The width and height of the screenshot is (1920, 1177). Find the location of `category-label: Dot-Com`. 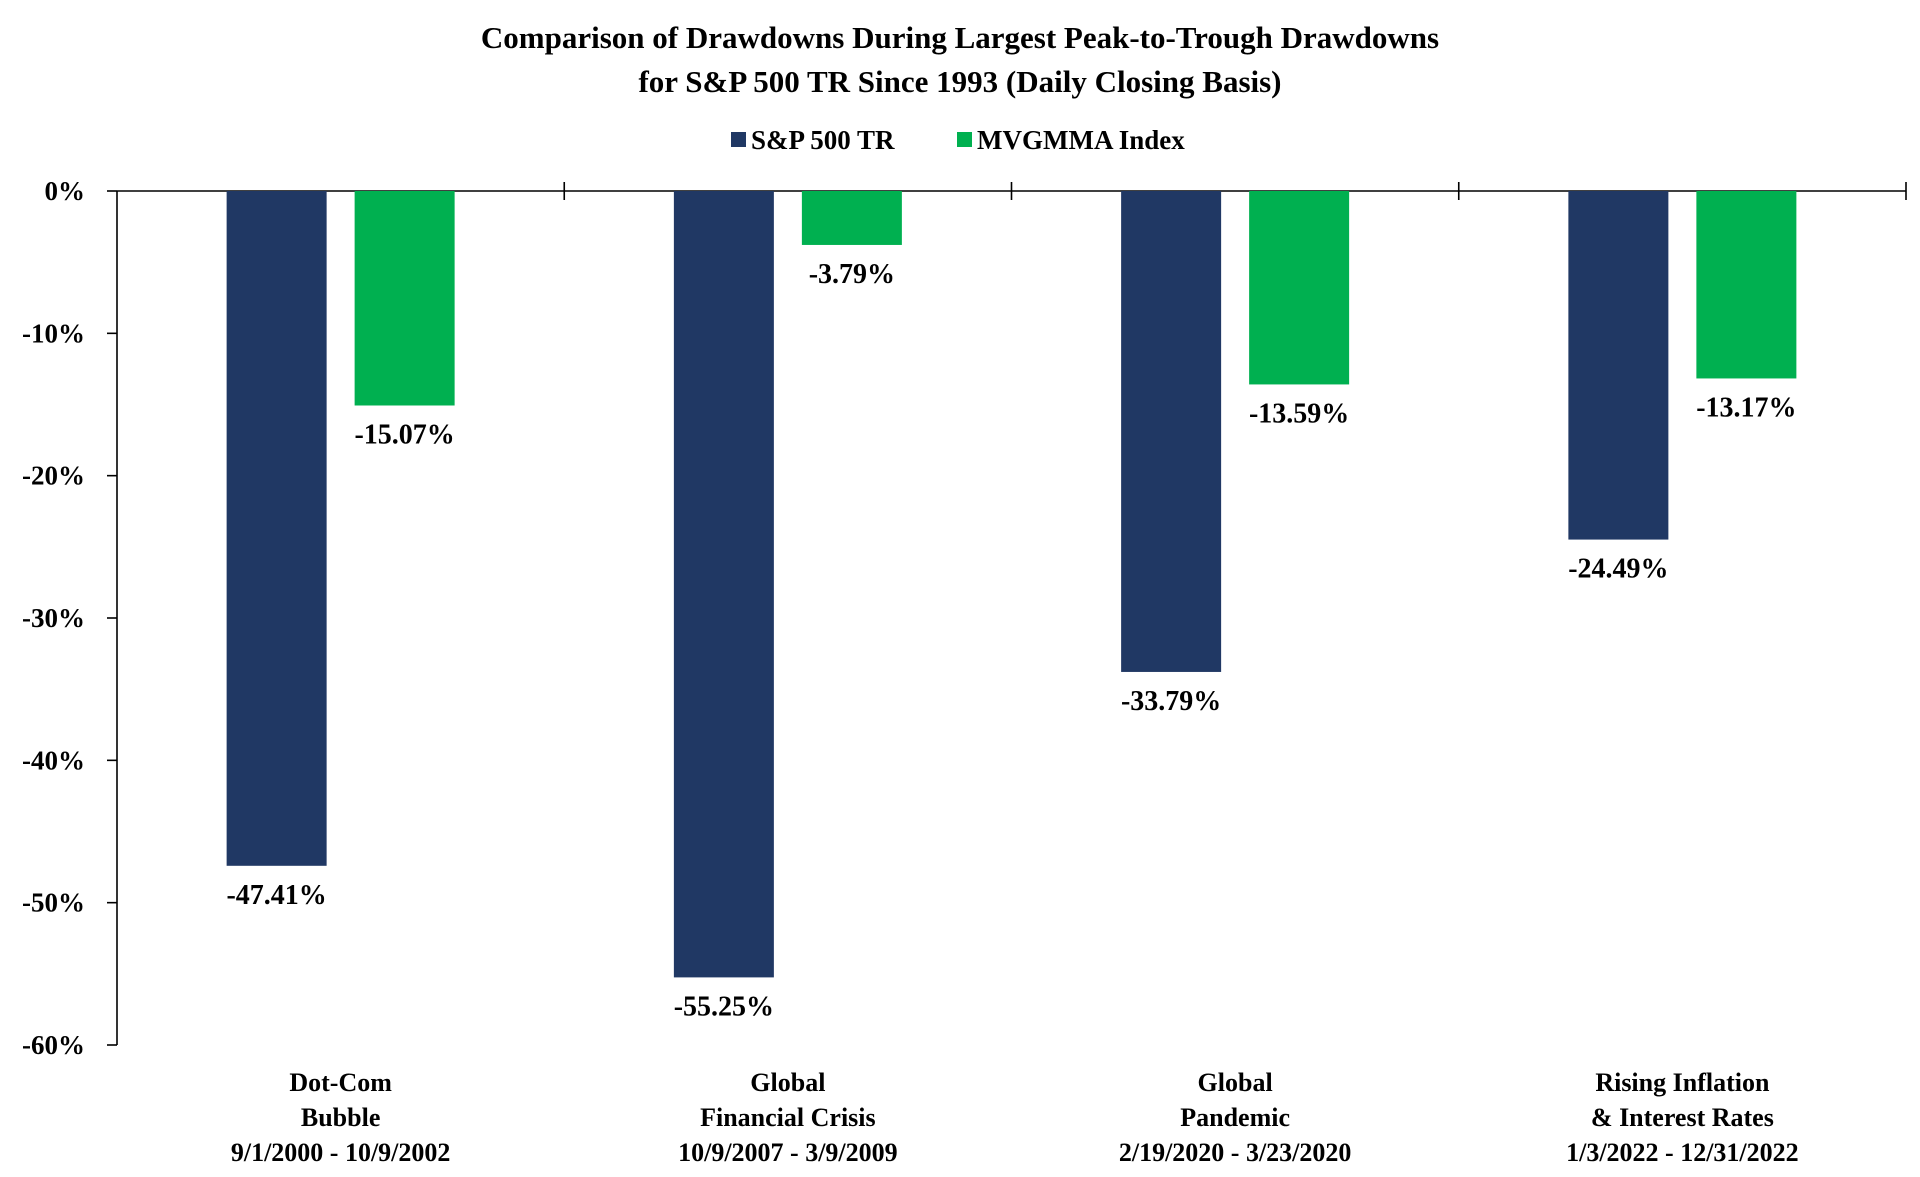

category-label: Dot-Com is located at coordinates (340, 1082).